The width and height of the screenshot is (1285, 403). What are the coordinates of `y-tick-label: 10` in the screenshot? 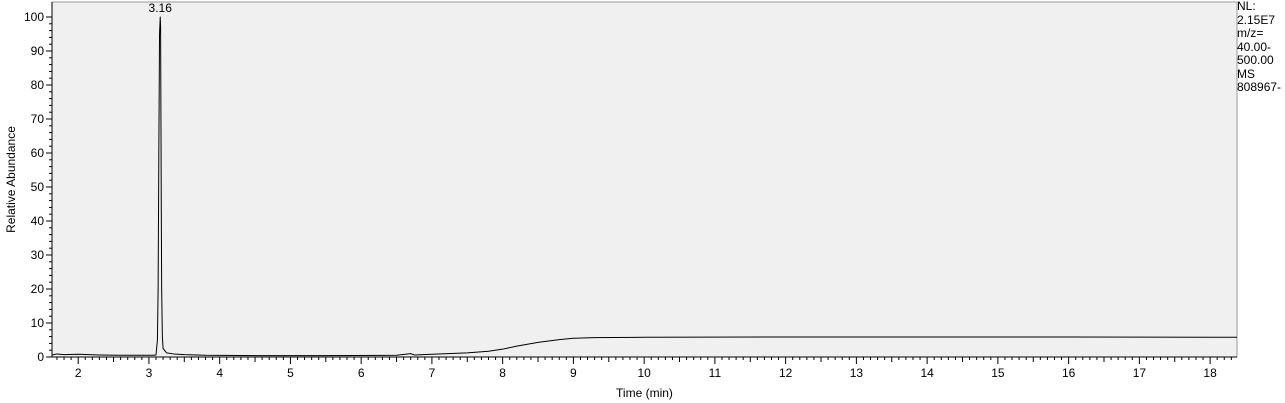 It's located at (38, 323).